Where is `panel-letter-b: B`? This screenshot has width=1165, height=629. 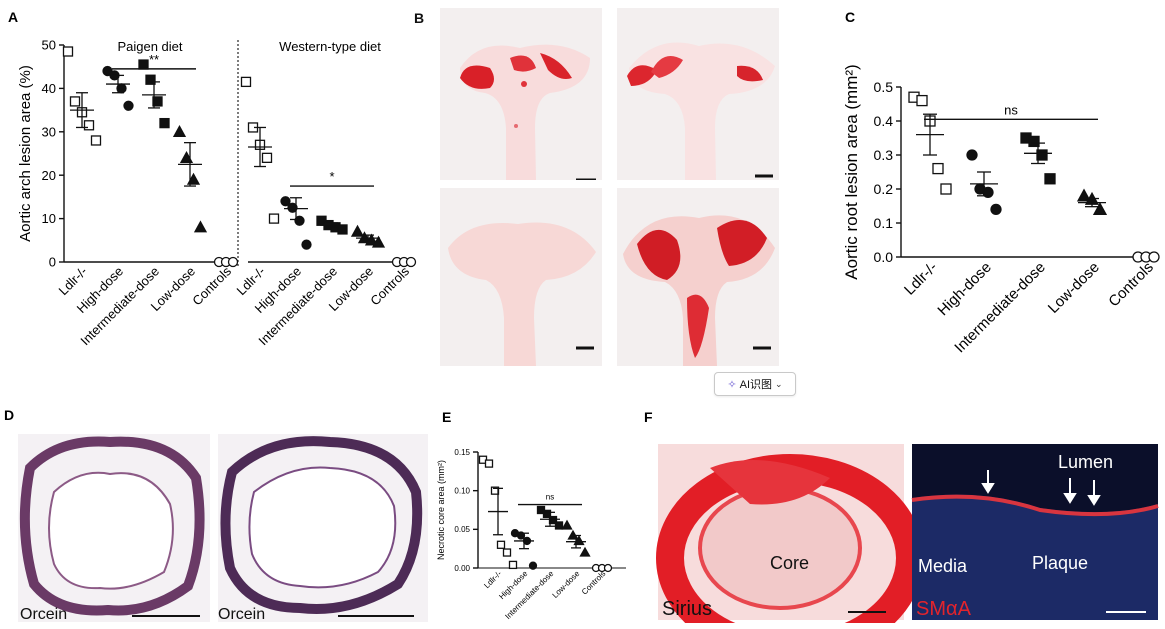
panel-letter-b: B is located at coordinates (419, 18).